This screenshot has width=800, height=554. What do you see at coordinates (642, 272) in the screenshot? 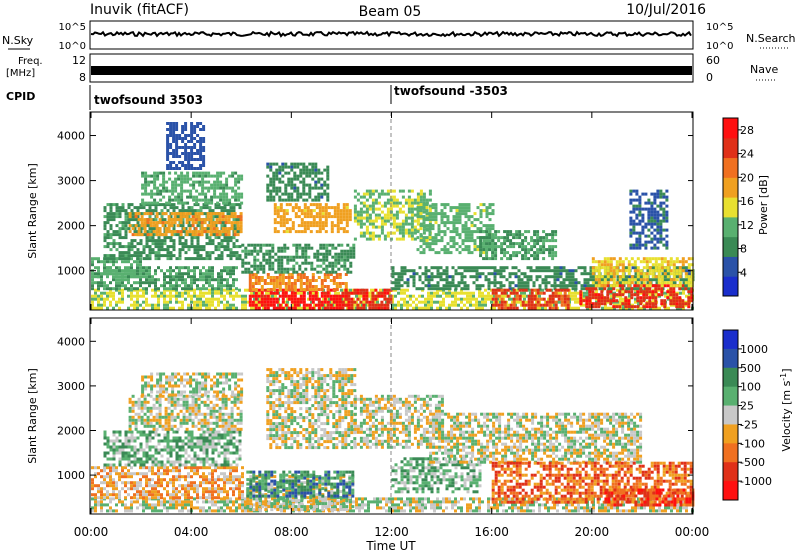
I see `heatmap-region` at bounding box center [642, 272].